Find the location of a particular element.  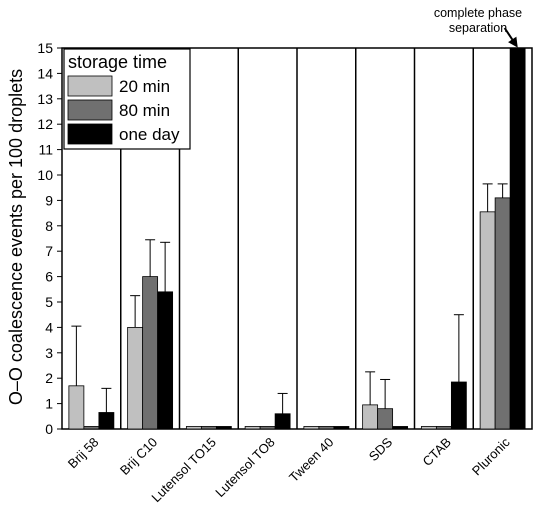

y-tick-label: 3 is located at coordinates (49, 353).